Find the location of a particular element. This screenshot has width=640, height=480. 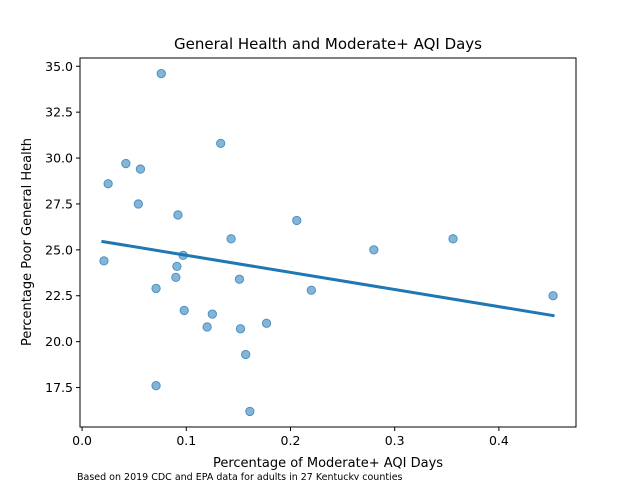

y-tick-label: 22.5 is located at coordinates (59, 295).